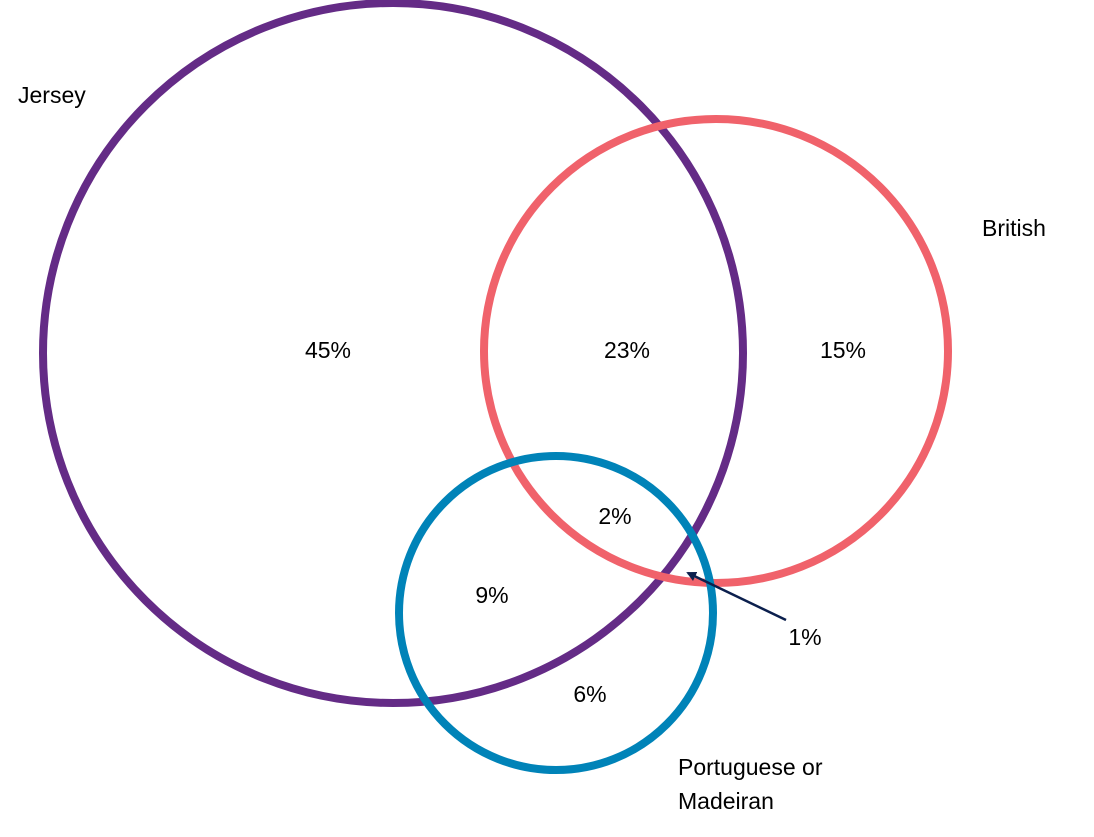 The image size is (1094, 837). I want to click on british-only-value: 15%, so click(843, 350).